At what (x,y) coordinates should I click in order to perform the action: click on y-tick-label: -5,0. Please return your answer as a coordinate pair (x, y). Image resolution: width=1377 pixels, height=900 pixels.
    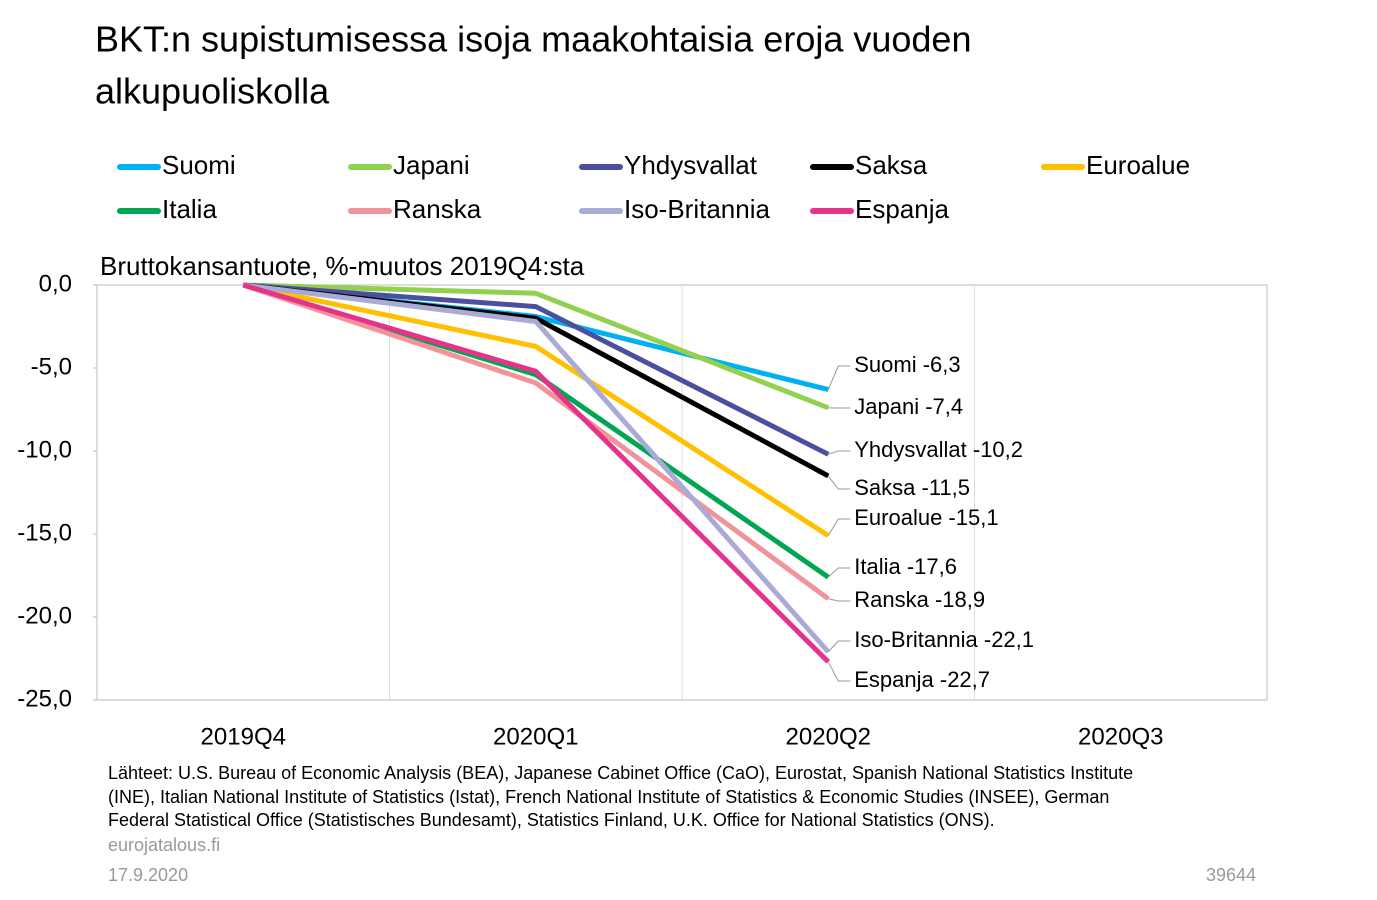
    Looking at the image, I should click on (51, 366).